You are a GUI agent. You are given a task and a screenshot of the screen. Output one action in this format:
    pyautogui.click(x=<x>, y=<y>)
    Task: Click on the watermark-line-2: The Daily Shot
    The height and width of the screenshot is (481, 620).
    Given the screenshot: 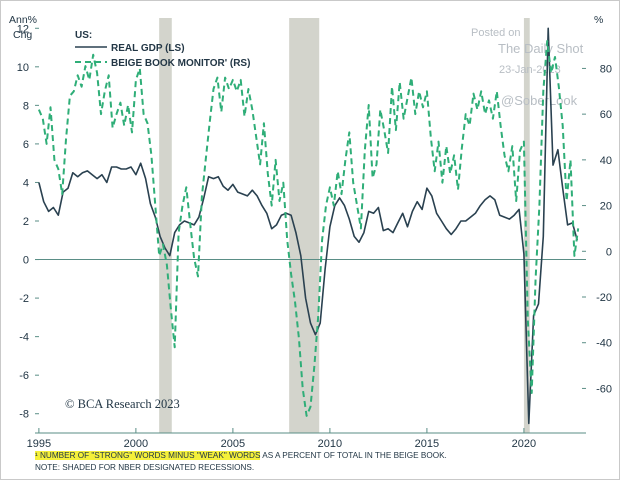 What is the action you would take?
    pyautogui.click(x=541, y=48)
    